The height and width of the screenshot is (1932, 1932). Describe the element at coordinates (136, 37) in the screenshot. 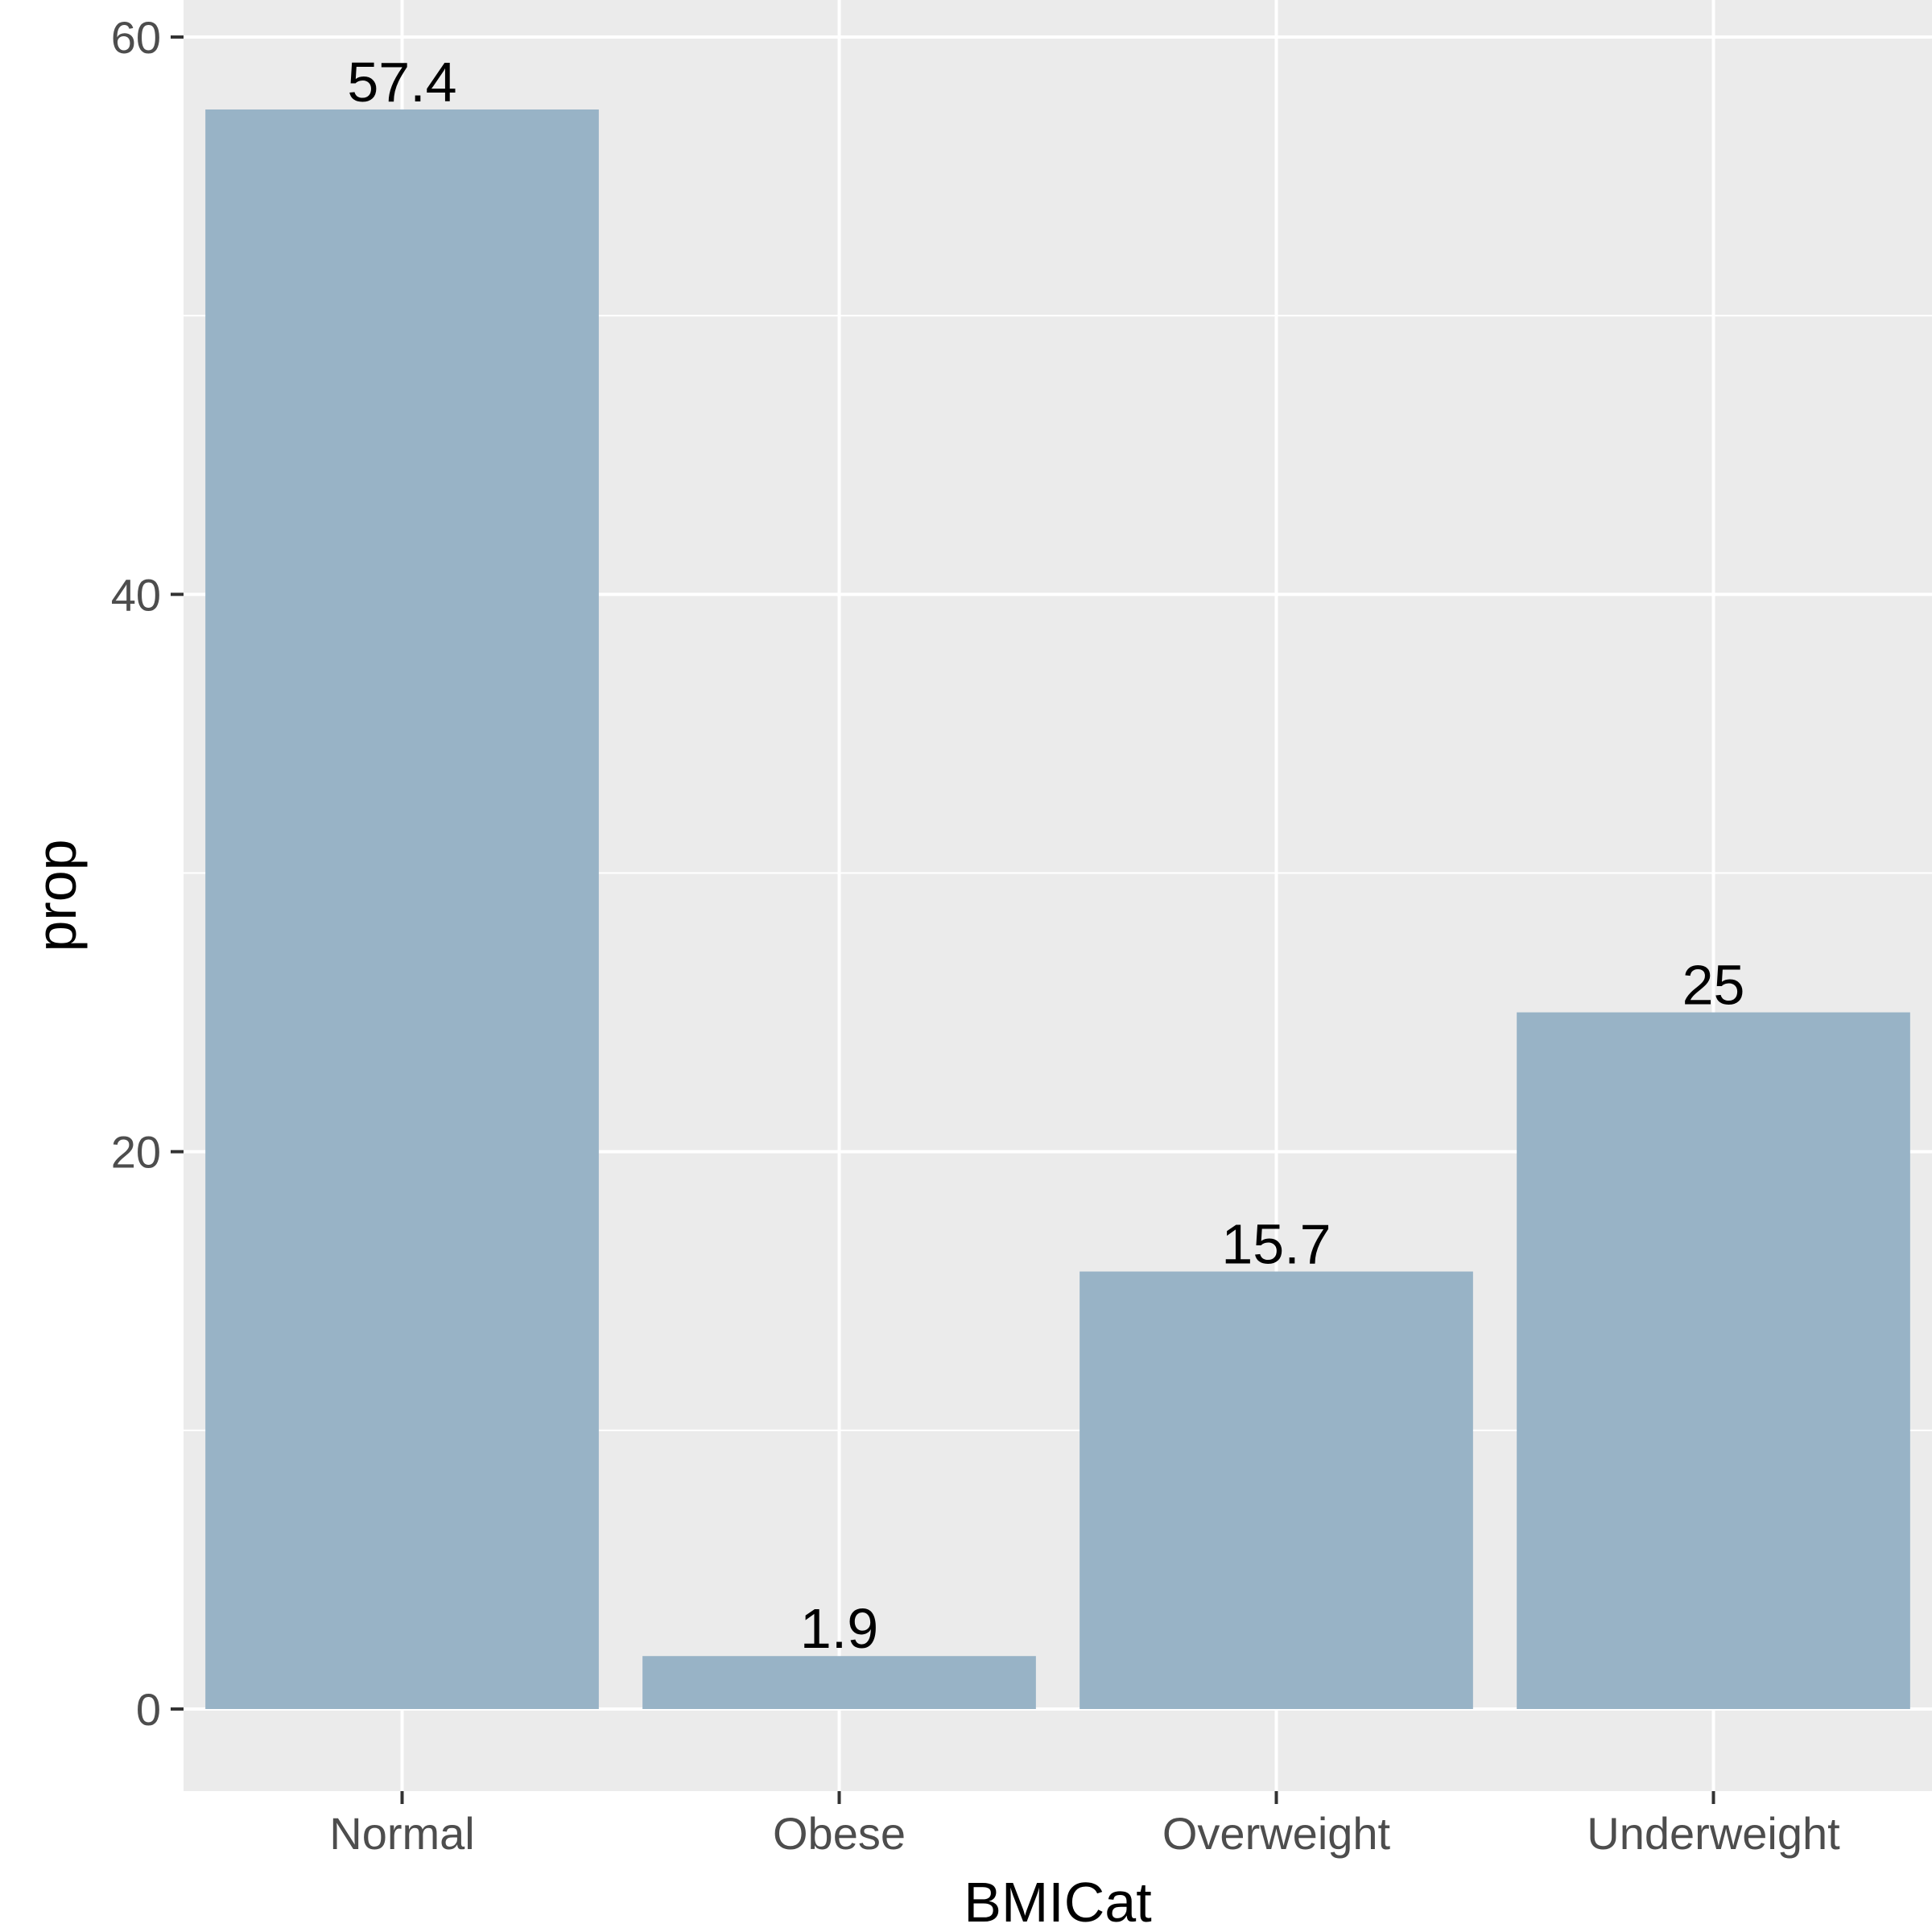

I see `y-tick-label: 60` at that location.